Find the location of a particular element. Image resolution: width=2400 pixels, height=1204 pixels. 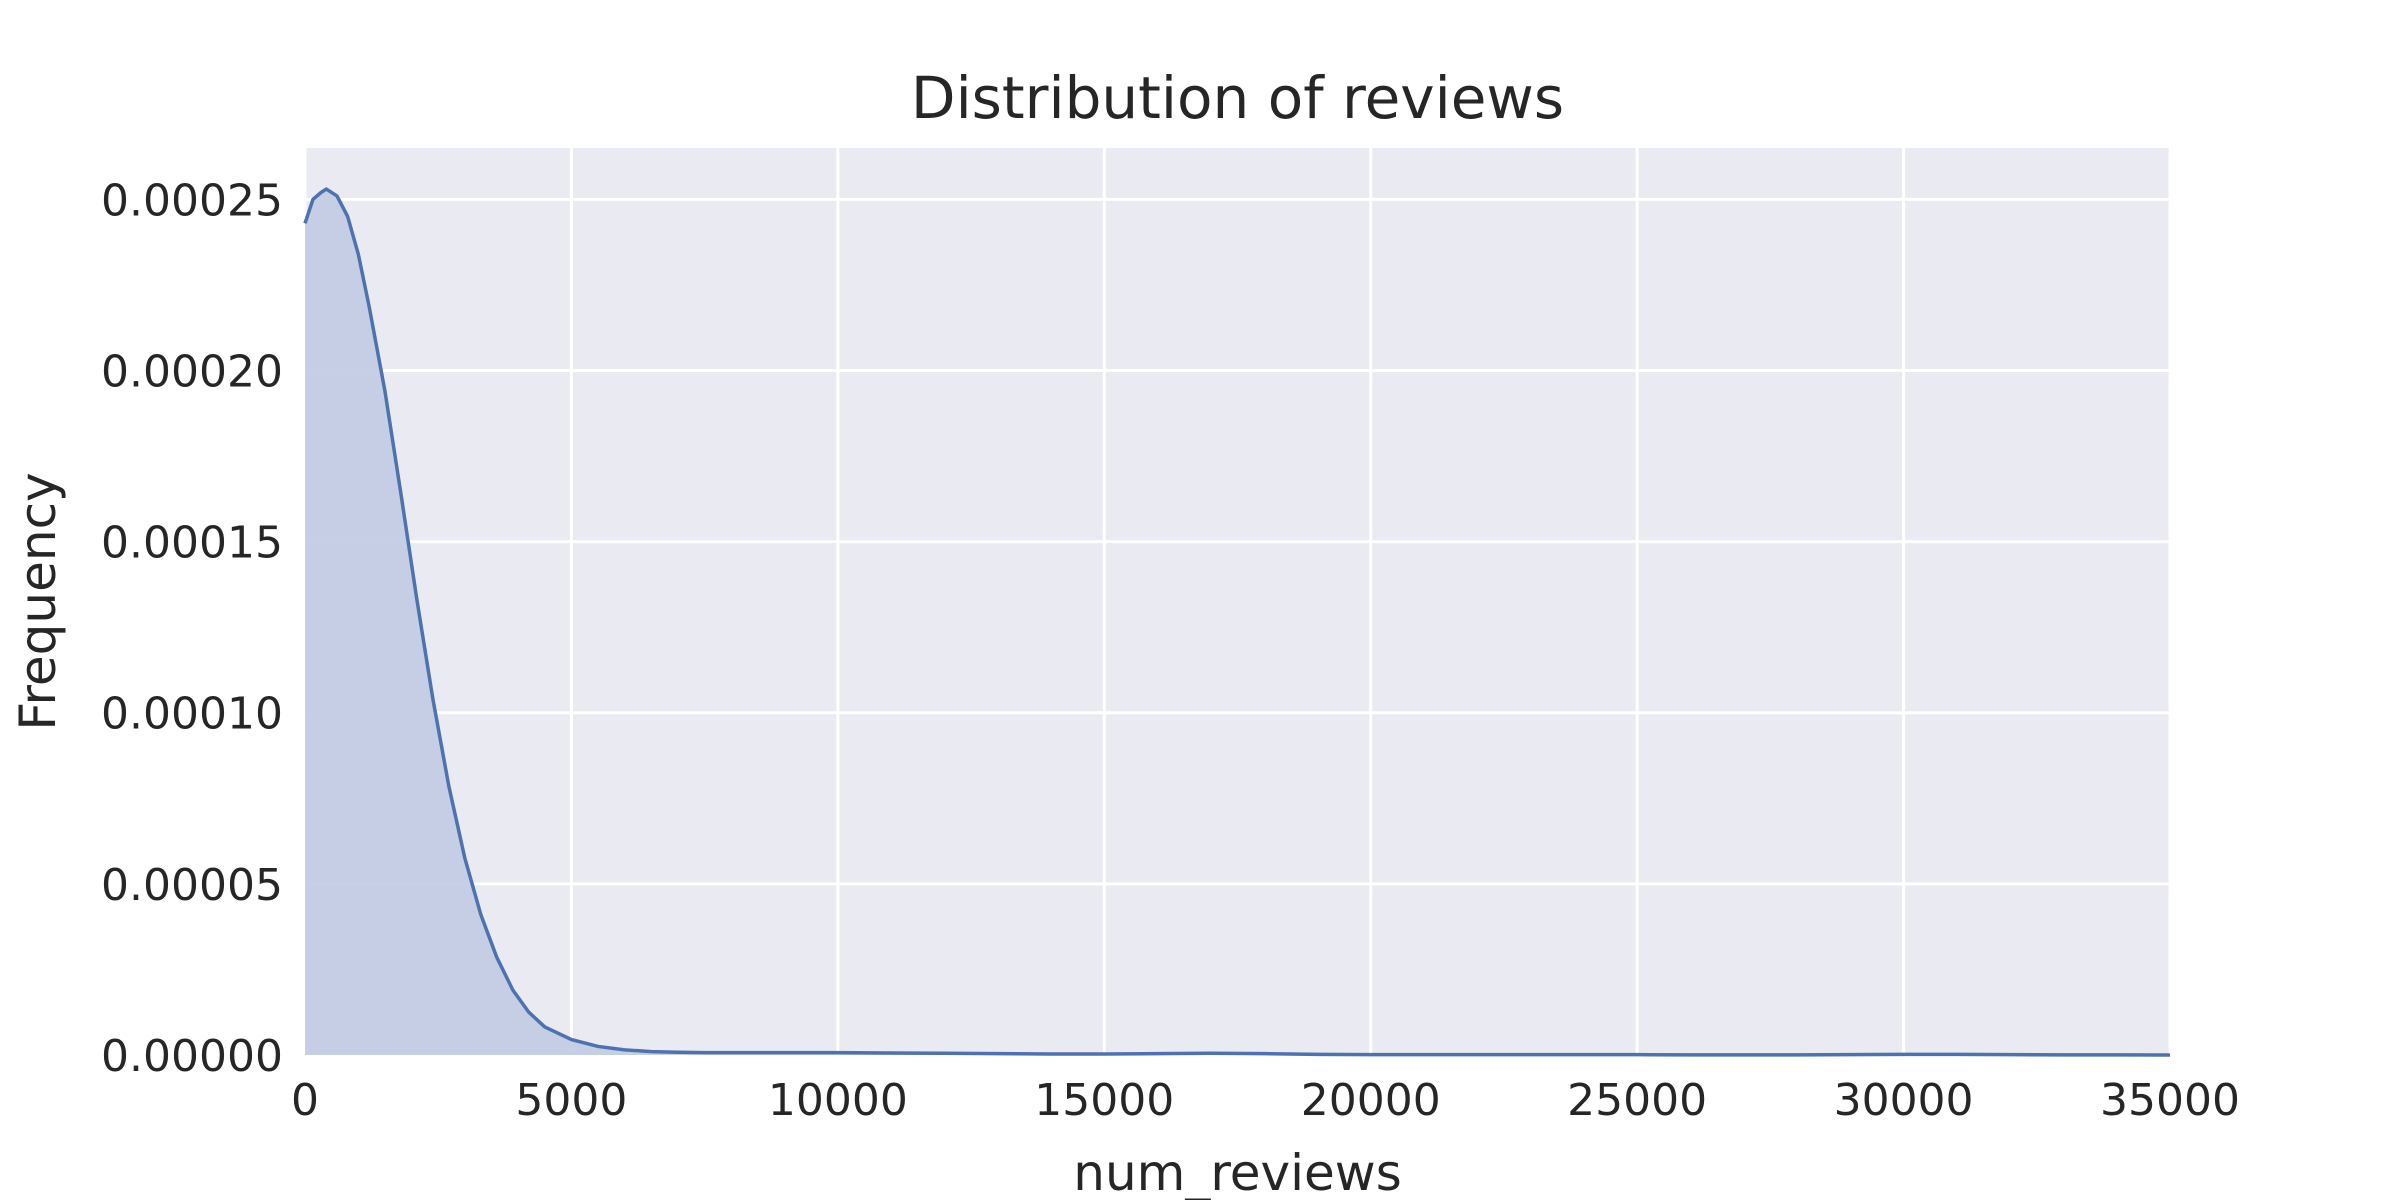

y-tick-label: 0.00005 is located at coordinates (192, 885).